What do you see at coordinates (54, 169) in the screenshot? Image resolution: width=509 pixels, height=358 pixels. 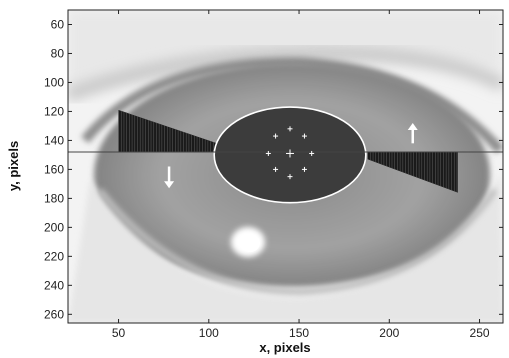 I see `y-tick-label: 160` at bounding box center [54, 169].